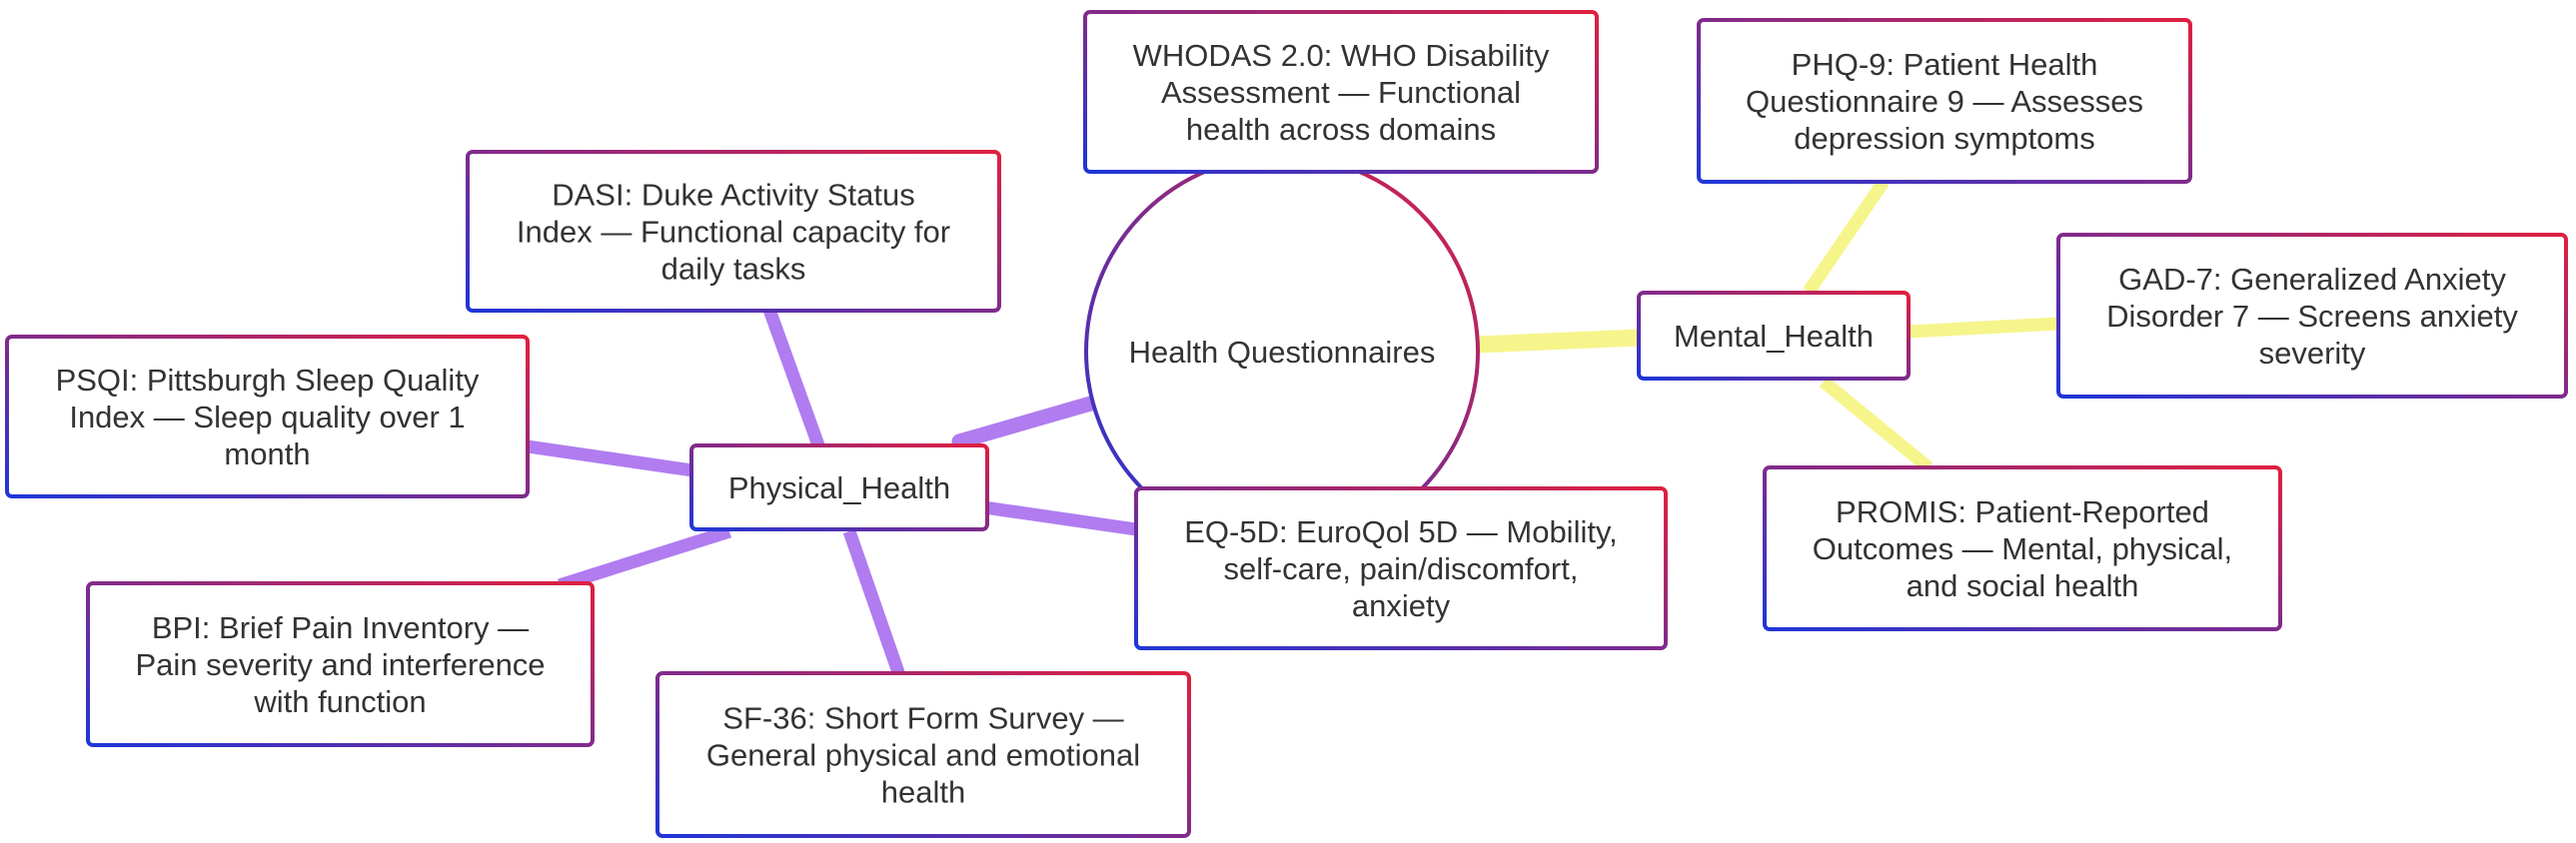 The image size is (2576, 843). Describe the element at coordinates (613, 458) in the screenshot. I see `edge-physical-psqi` at that location.